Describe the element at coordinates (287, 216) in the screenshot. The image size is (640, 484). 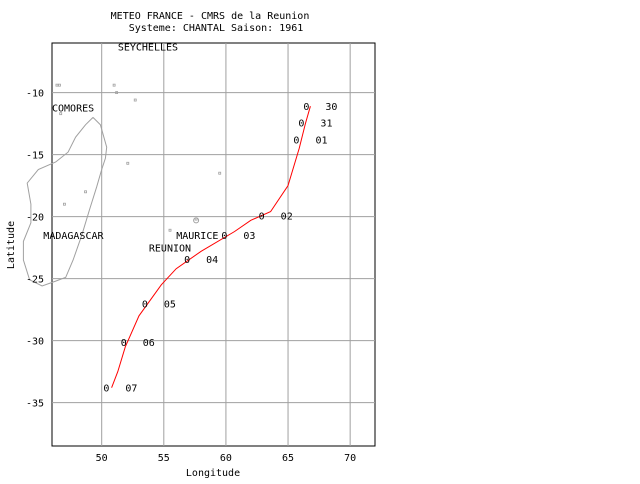
I see `position-day: 02` at that location.